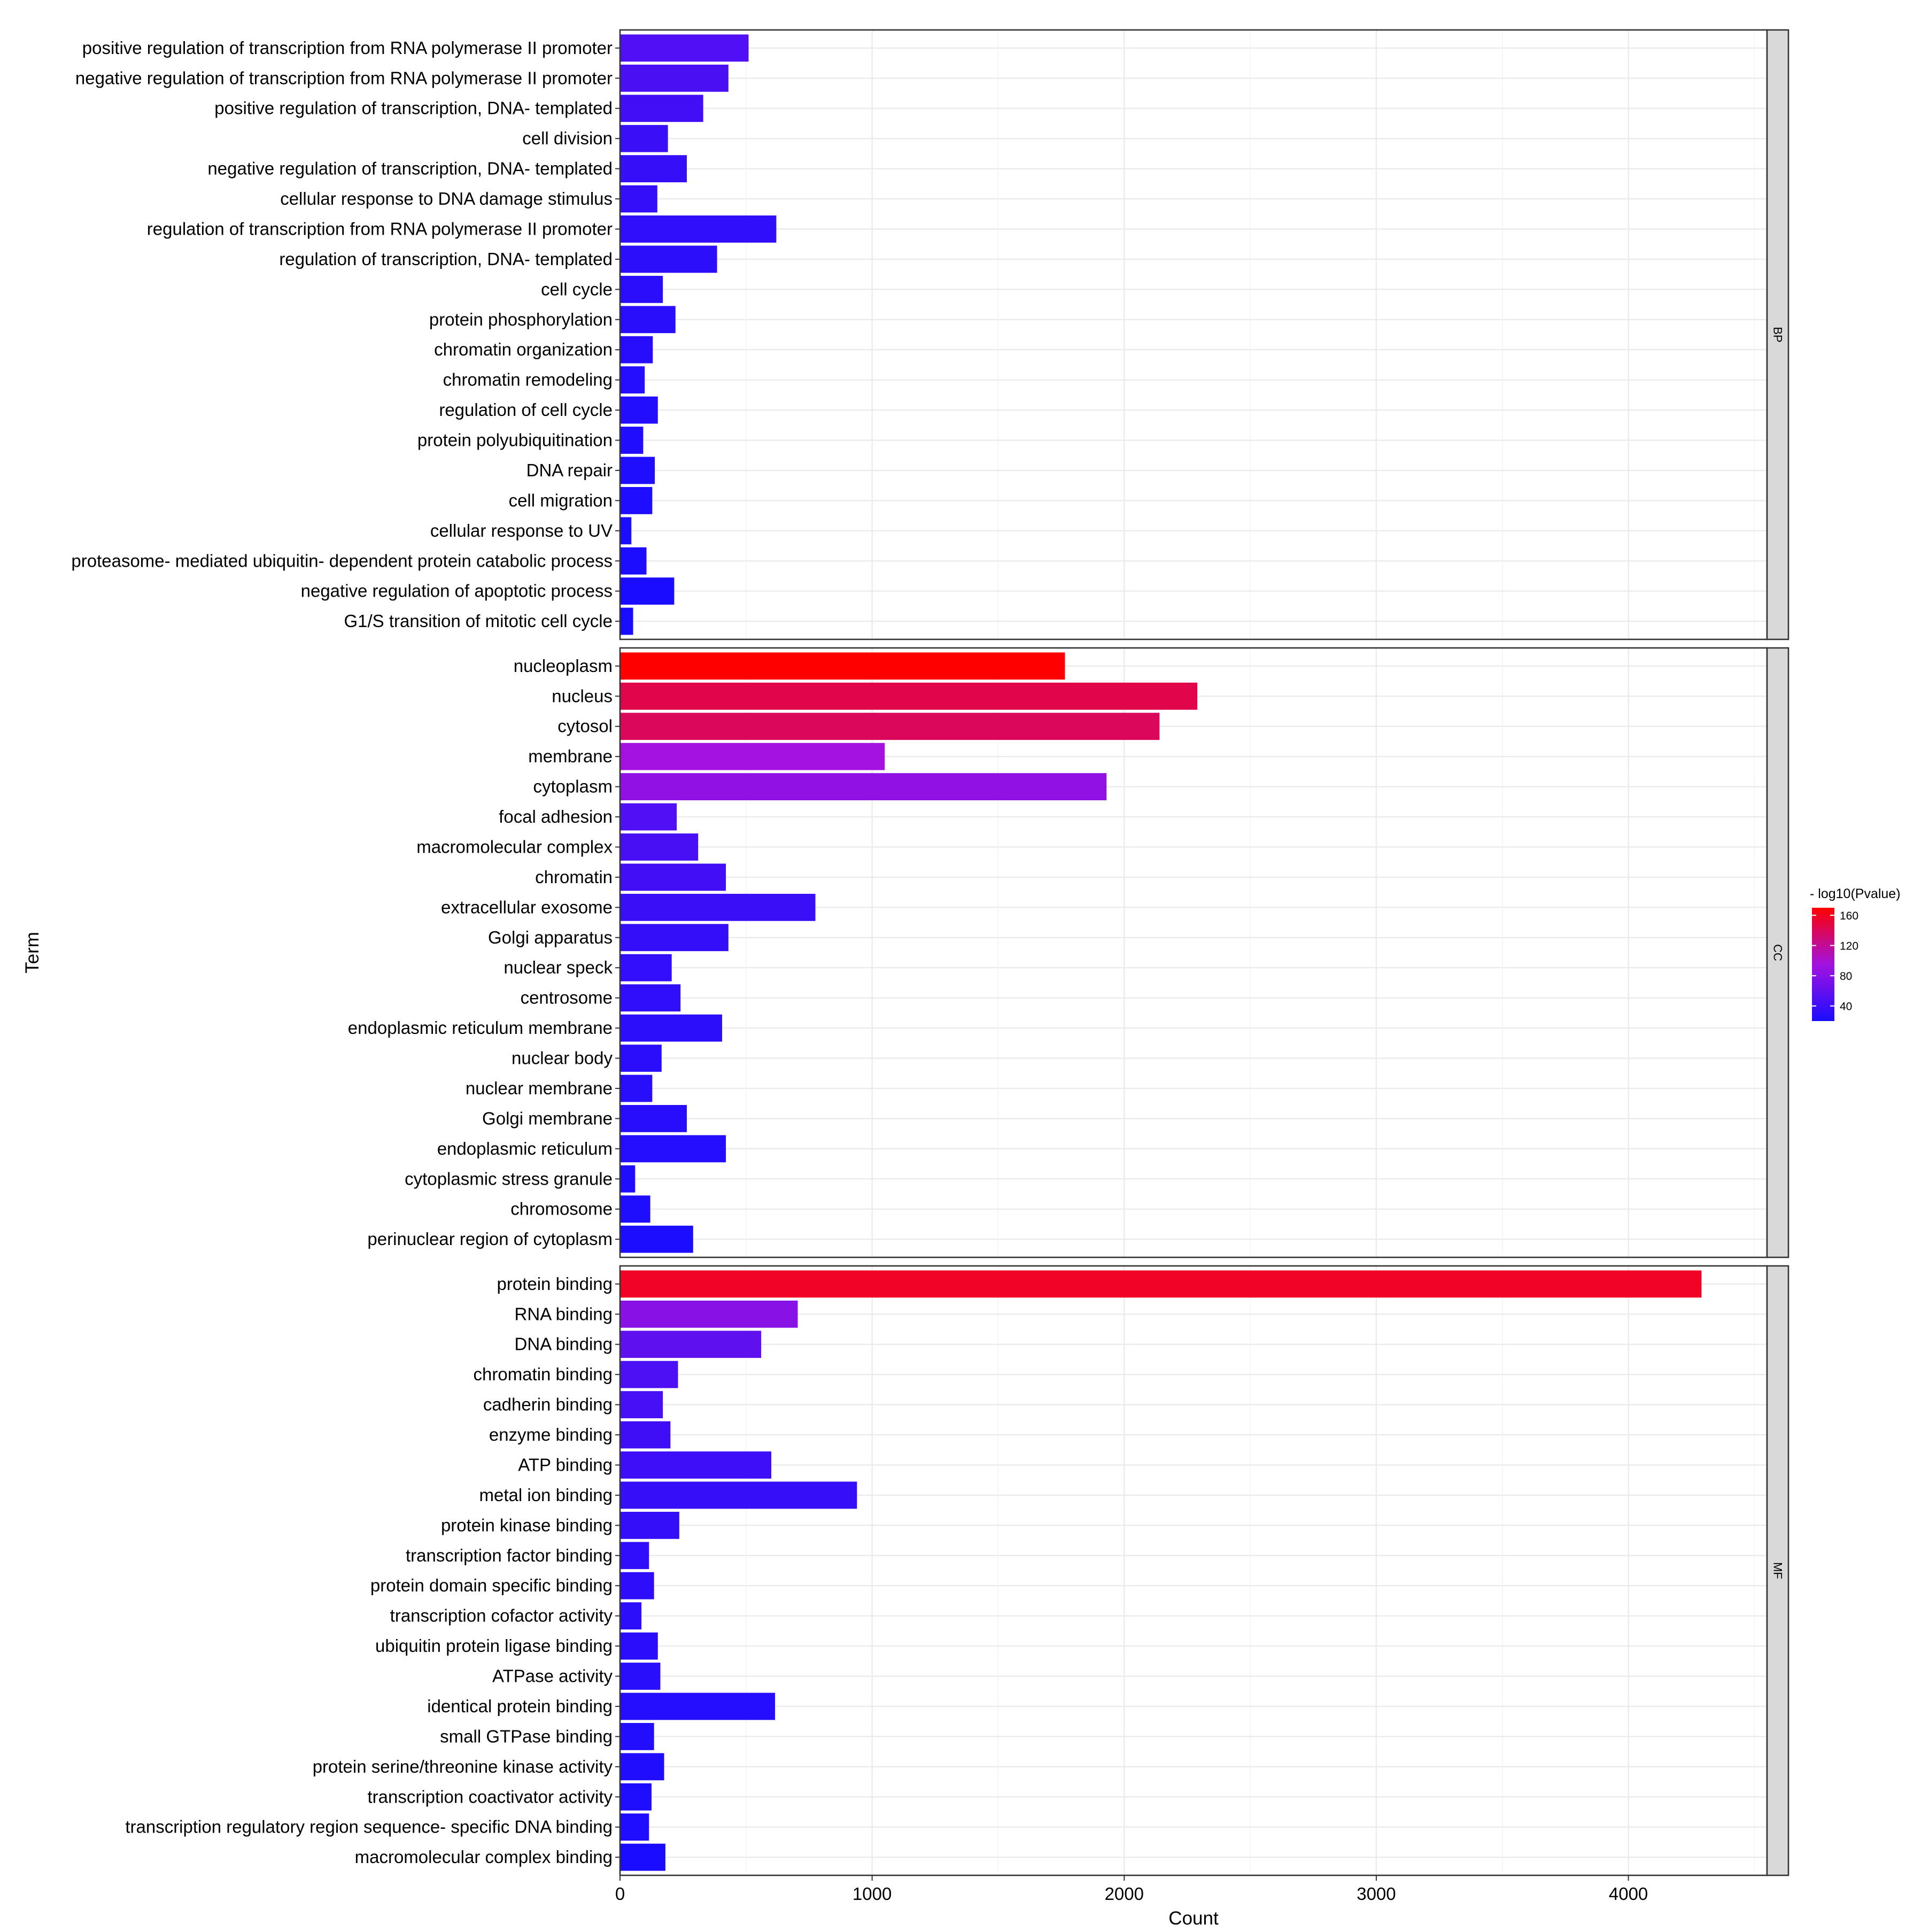  What do you see at coordinates (563, 666) in the screenshot?
I see `term-label: nucleoplasm` at bounding box center [563, 666].